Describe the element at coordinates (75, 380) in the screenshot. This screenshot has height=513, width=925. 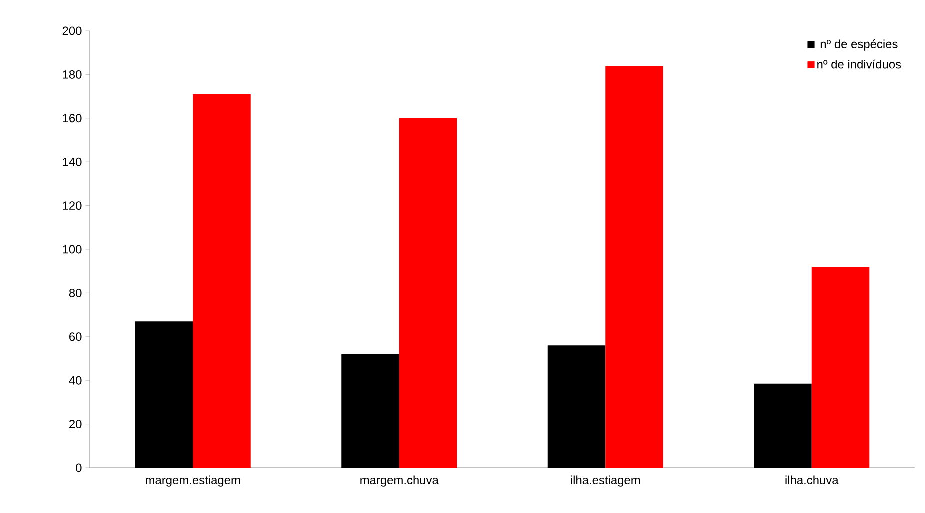
I see `y-tick-label: 40` at that location.